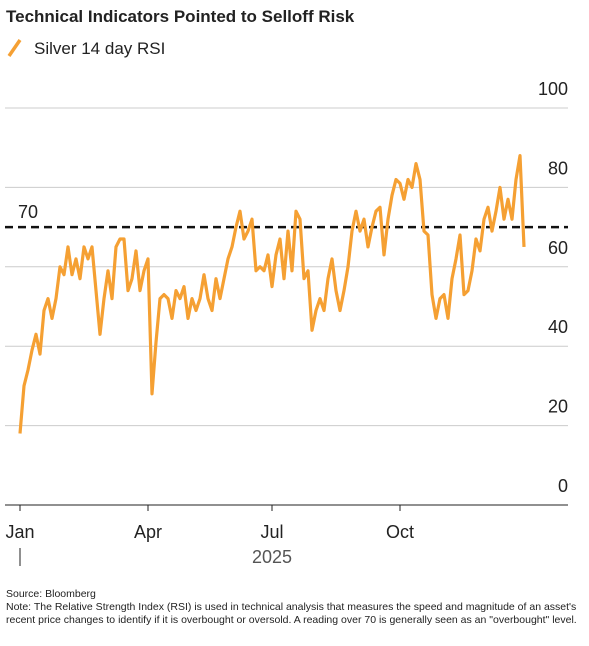  What do you see at coordinates (558, 327) in the screenshot?
I see `y-tick-label: 40` at bounding box center [558, 327].